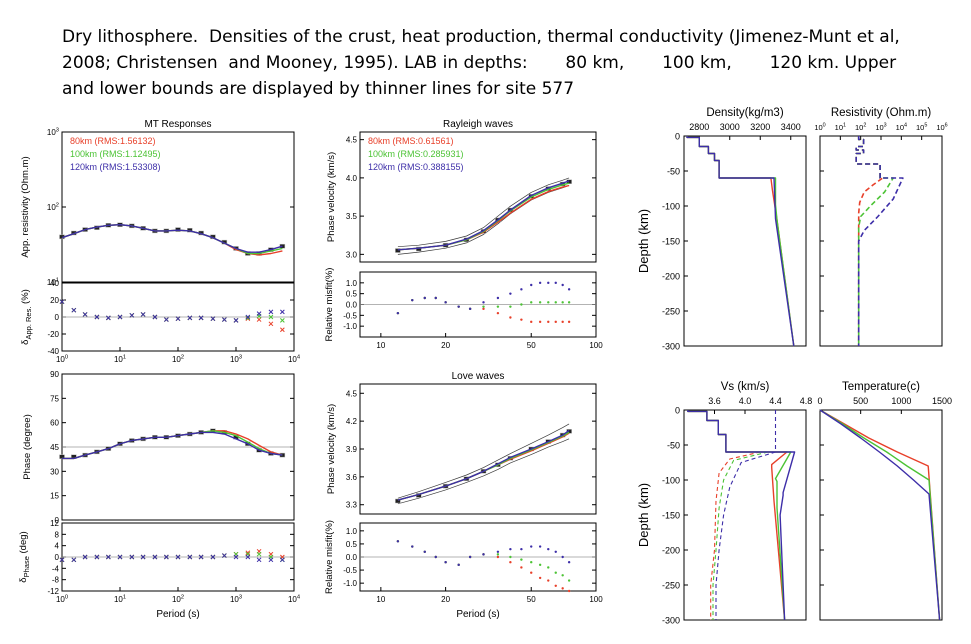 This screenshot has height=644, width=971. I want to click on mt_phase_misfit-xtick-label: 10³, so click(236, 599).